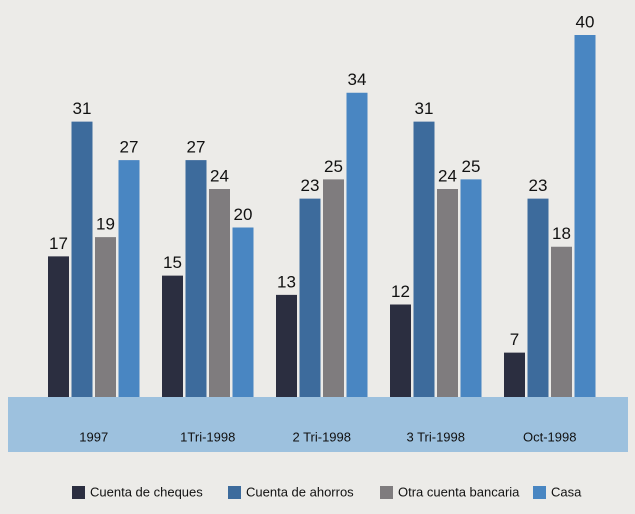  Describe the element at coordinates (514, 339) in the screenshot. I see `value-label: 7` at that location.